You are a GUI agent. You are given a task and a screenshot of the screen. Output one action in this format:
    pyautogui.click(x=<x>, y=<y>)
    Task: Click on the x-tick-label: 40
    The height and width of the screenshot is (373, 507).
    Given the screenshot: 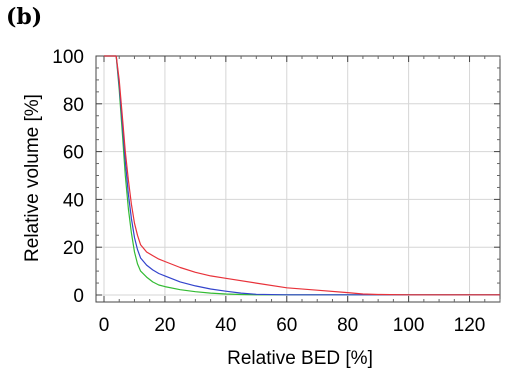 What is the action you would take?
    pyautogui.click(x=225, y=325)
    